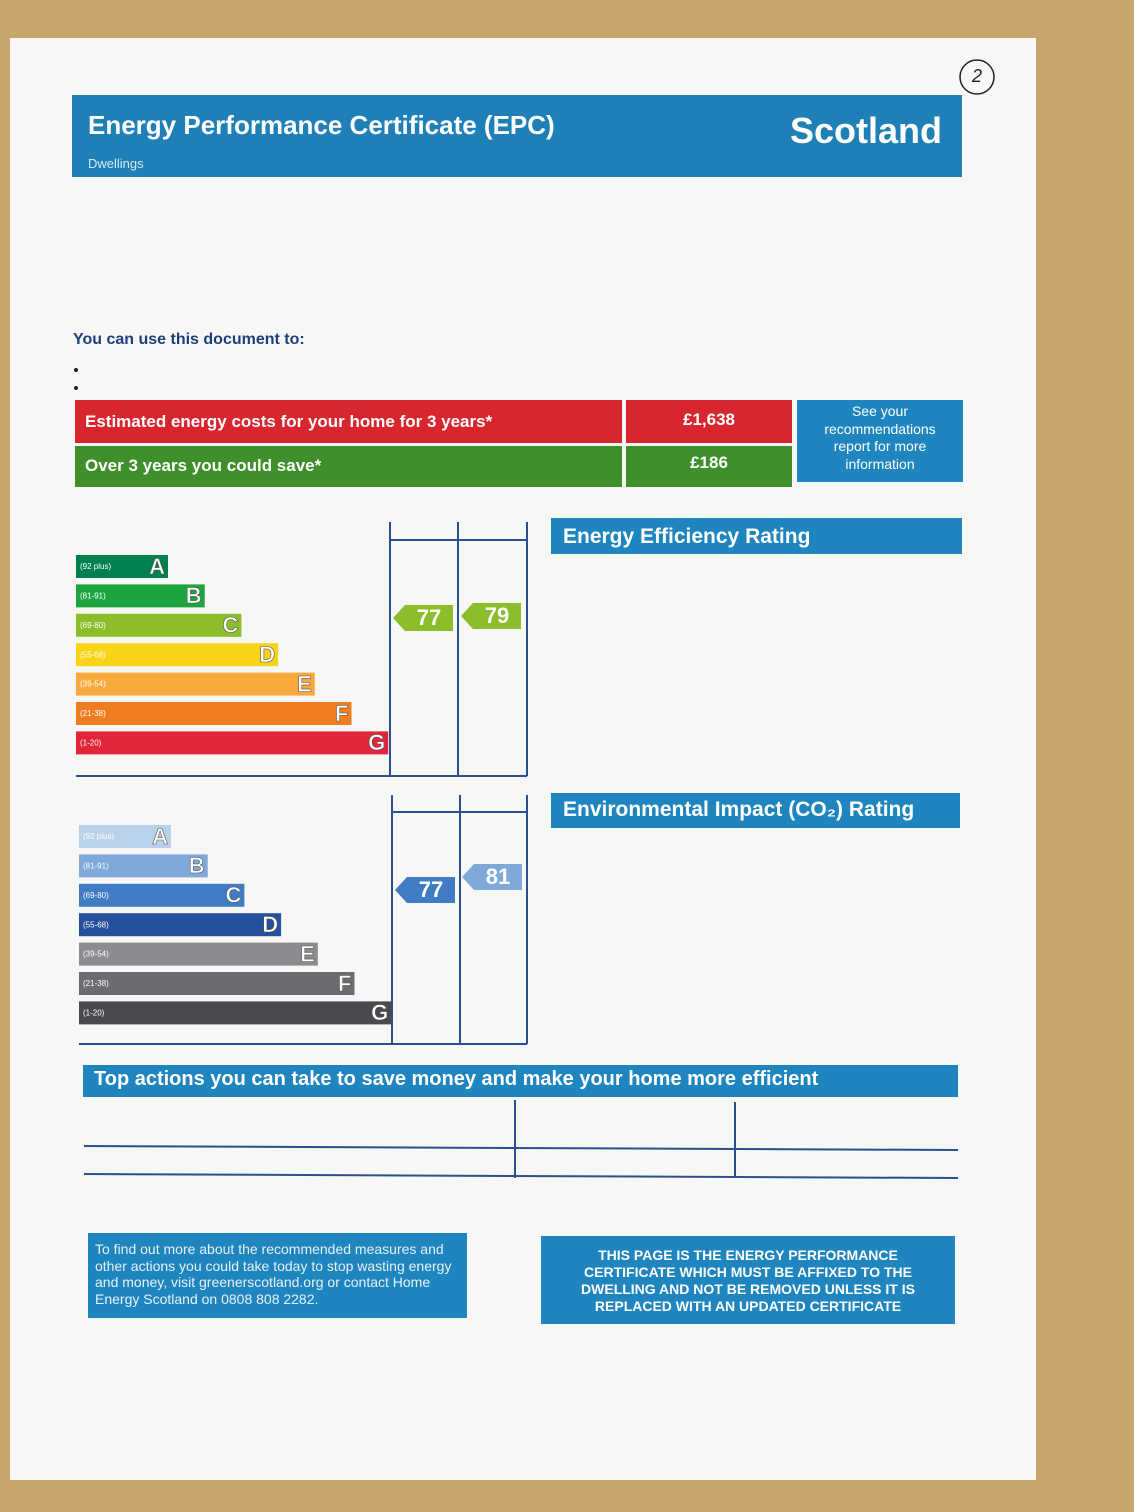 Image resolution: width=1134 pixels, height=1512 pixels. I want to click on rating-title: Energy Efficiency Rating, so click(687, 536).